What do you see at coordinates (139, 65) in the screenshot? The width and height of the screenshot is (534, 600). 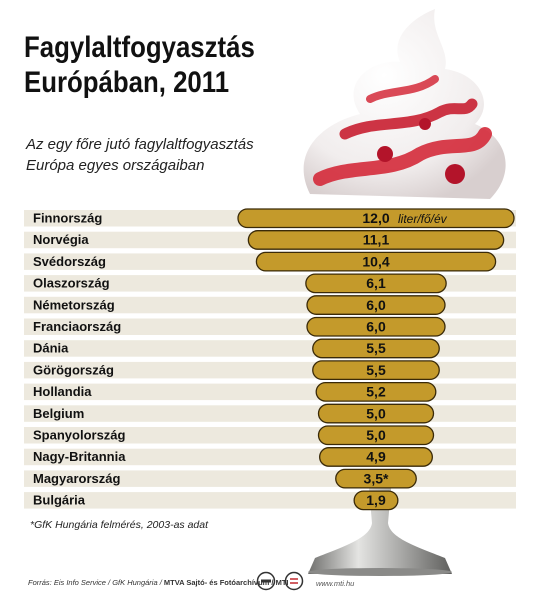 I see `chart-title: Fagylaltfogyasztás Európában, 2011` at bounding box center [139, 65].